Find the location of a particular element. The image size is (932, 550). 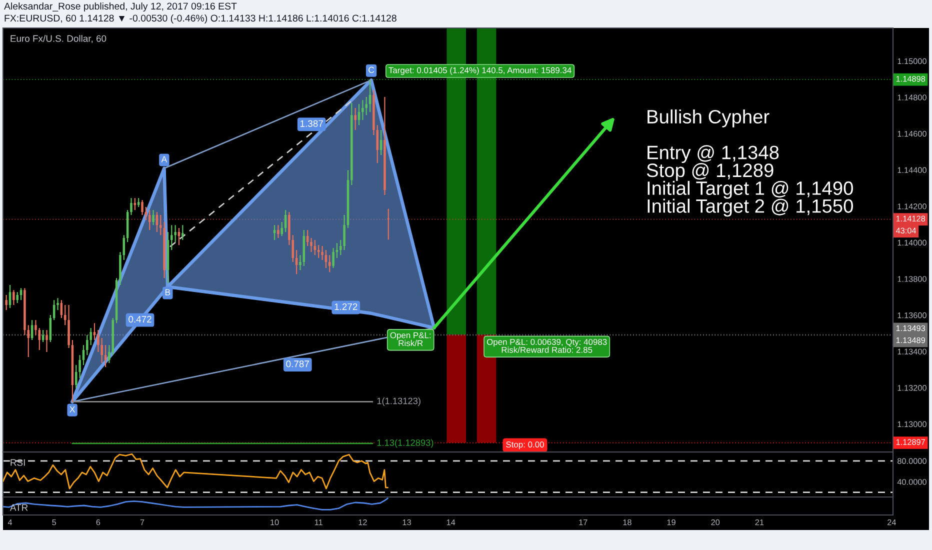

x-tick-label: 5 is located at coordinates (54, 522).